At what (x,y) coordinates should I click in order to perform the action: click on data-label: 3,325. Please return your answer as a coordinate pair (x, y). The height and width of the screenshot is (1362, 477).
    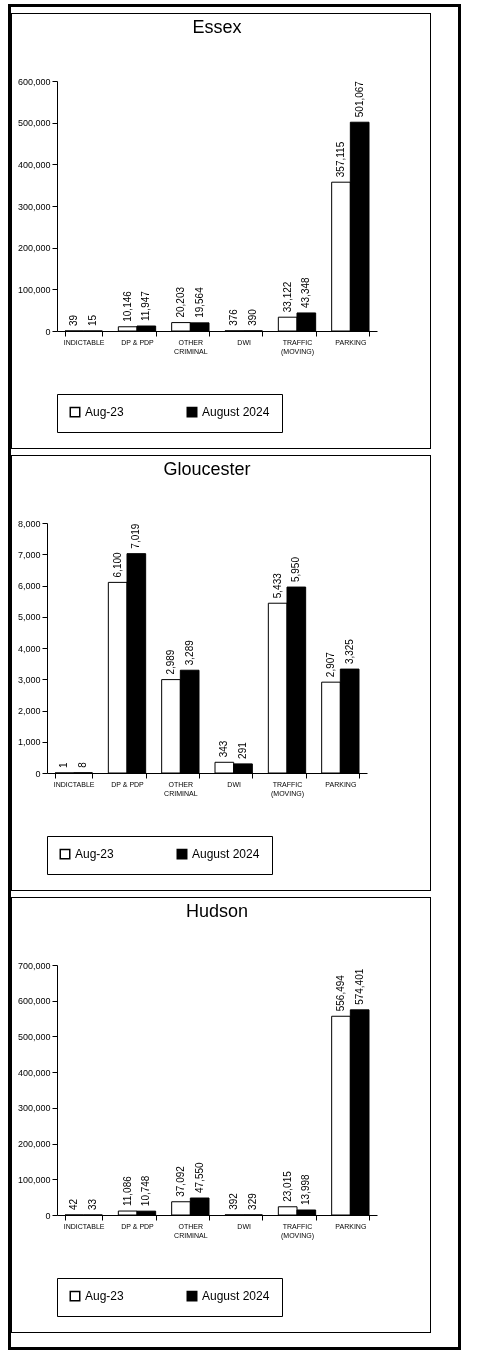
    Looking at the image, I should click on (349, 651).